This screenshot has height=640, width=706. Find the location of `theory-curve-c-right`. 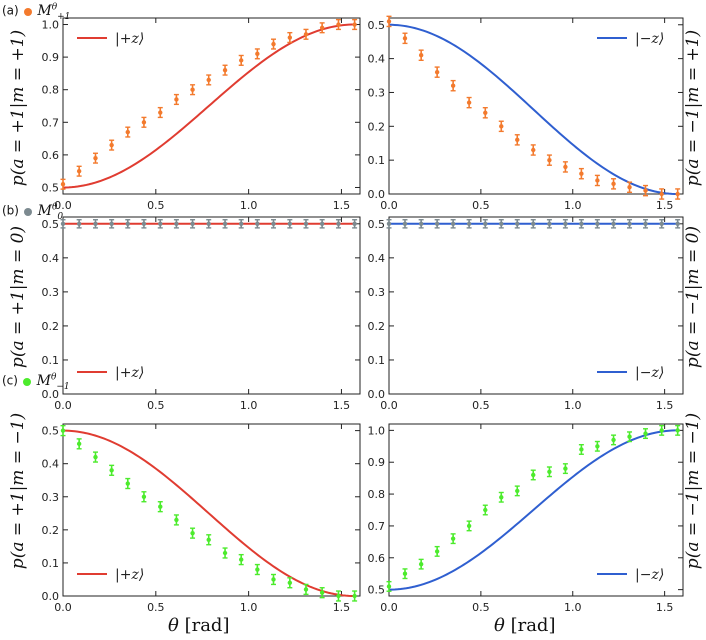

theory-curve-c-right is located at coordinates (533, 510).